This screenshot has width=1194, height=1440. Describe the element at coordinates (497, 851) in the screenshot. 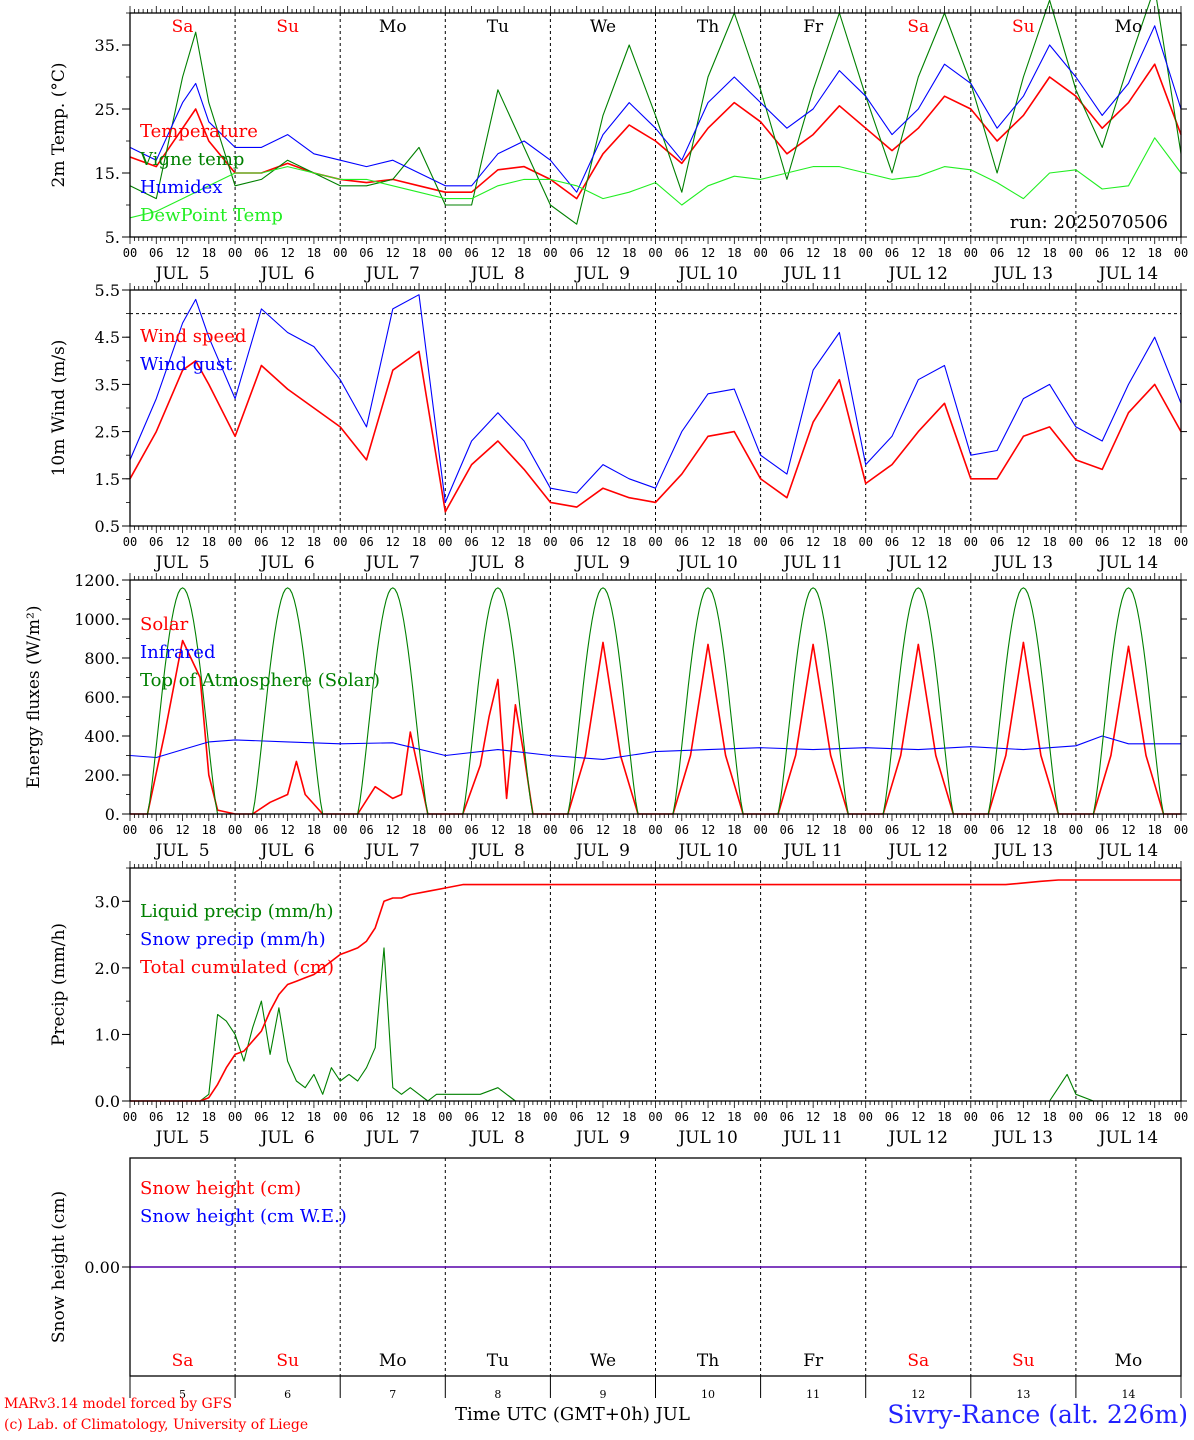

I see `flux-date-label: JUL 8` at that location.